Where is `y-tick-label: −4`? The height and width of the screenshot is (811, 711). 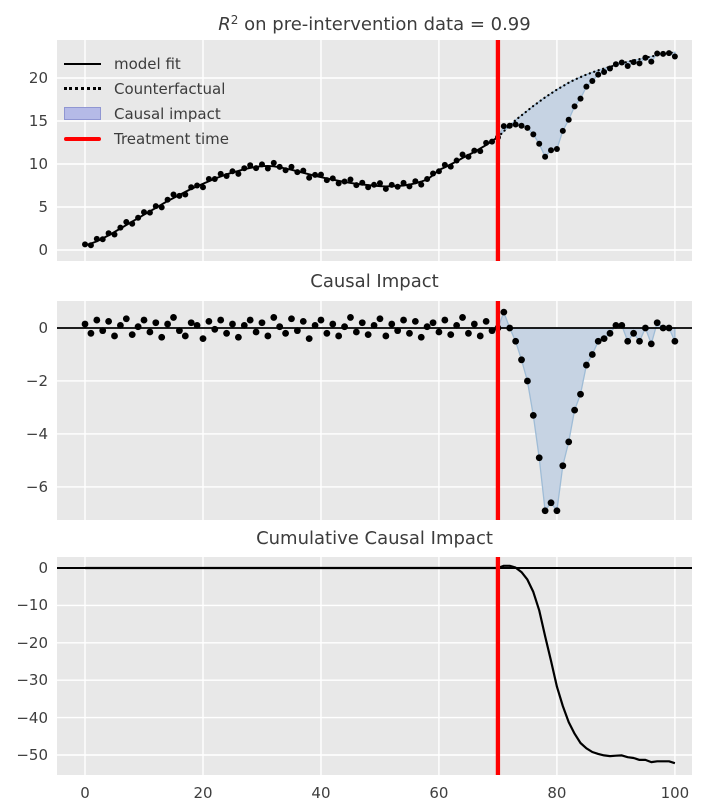 y-tick-label: −4 is located at coordinates (36, 433).